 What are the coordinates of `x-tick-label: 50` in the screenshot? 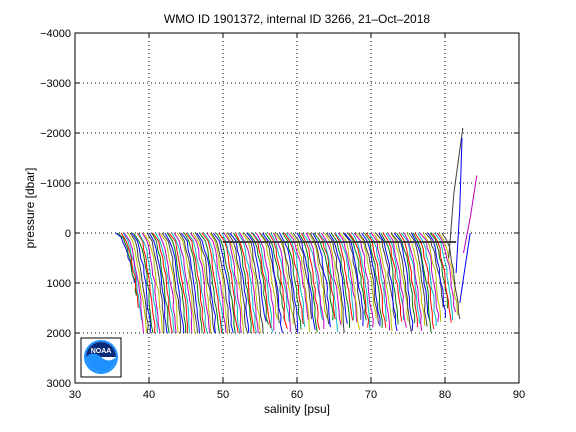 It's located at (223, 395).